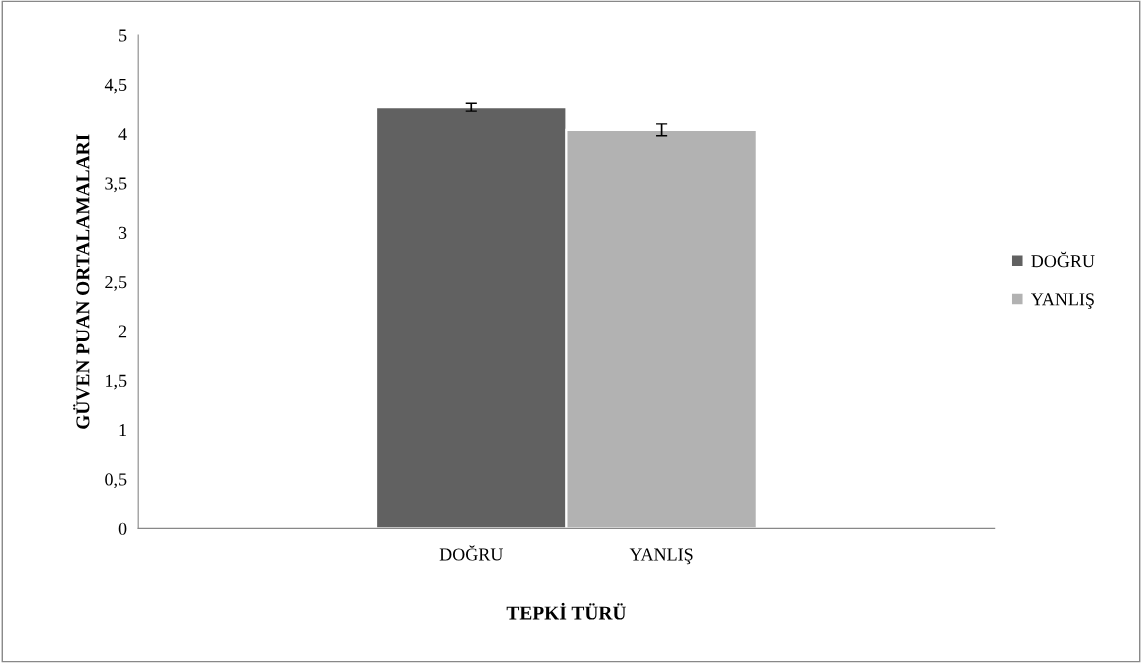 The image size is (1142, 663). I want to click on y-tick-label: 1, so click(122, 430).